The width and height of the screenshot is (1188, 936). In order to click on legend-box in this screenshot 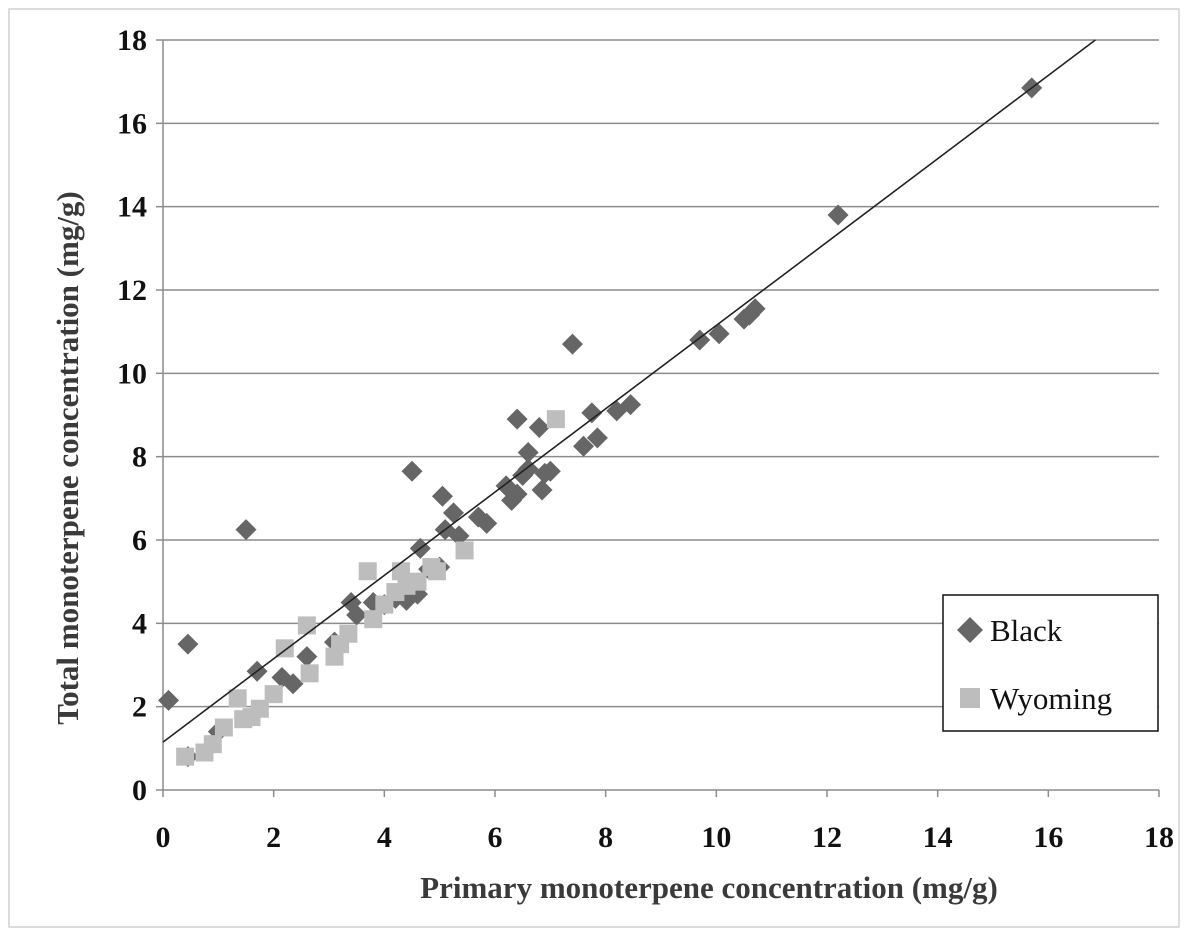, I will do `click(1050, 663)`.